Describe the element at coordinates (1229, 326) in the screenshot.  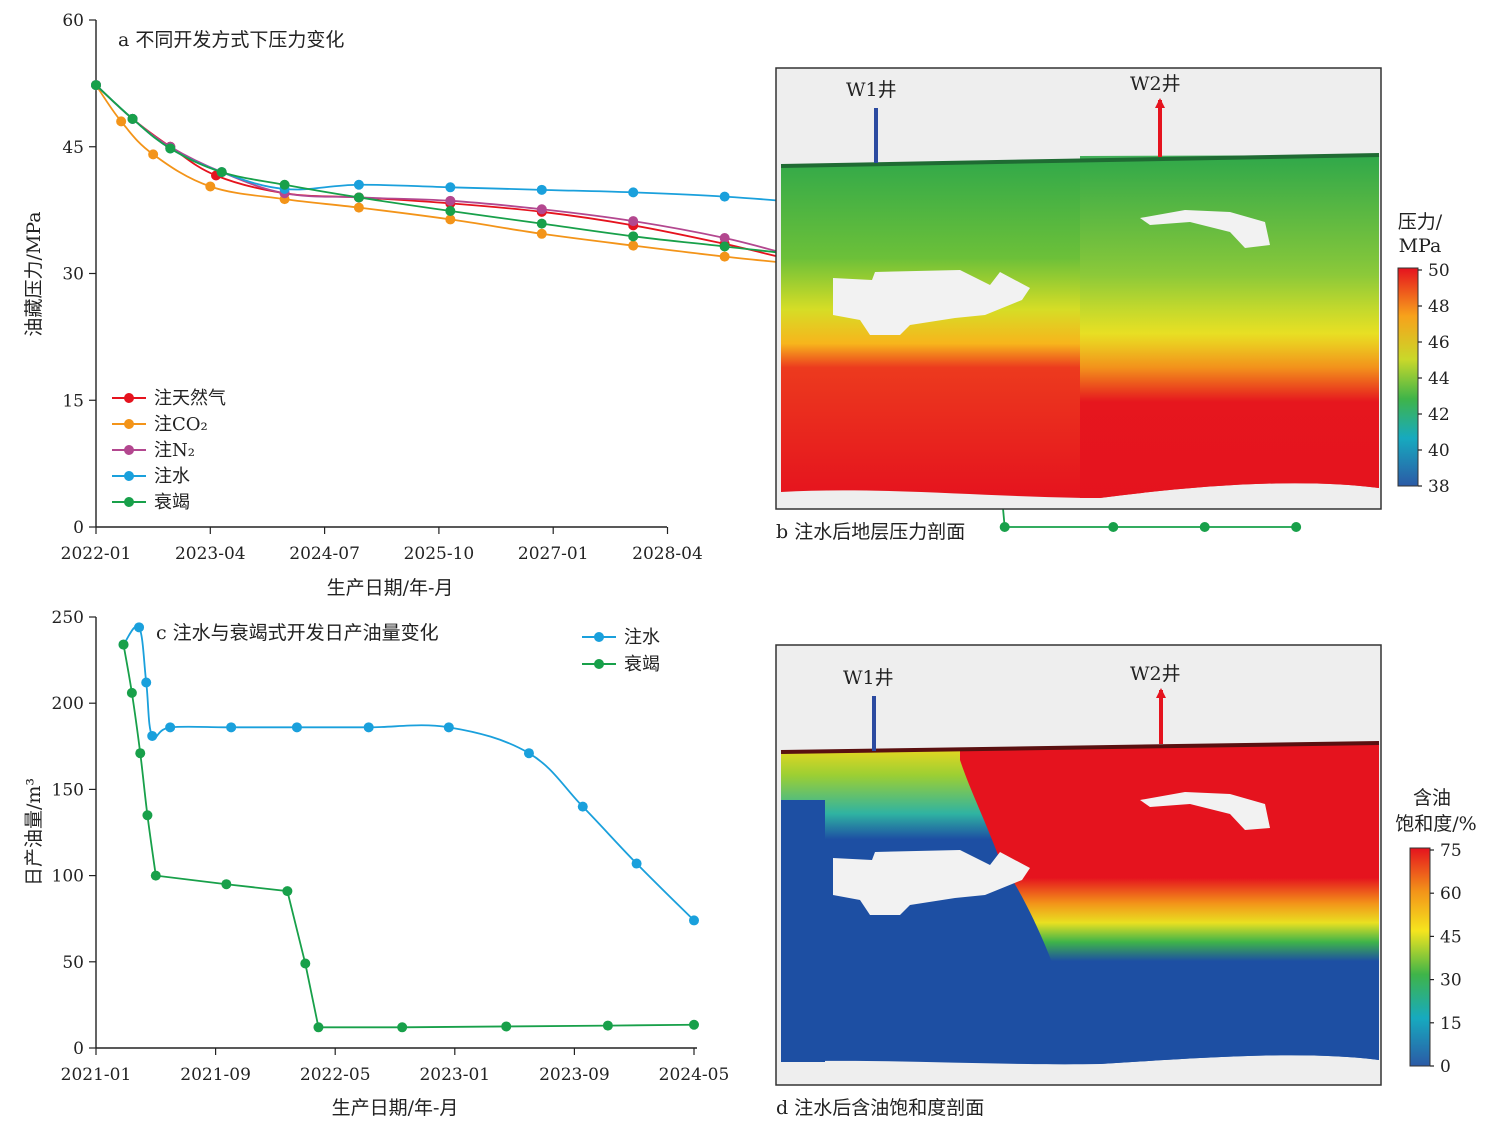
I see `pressure-field-right` at that location.